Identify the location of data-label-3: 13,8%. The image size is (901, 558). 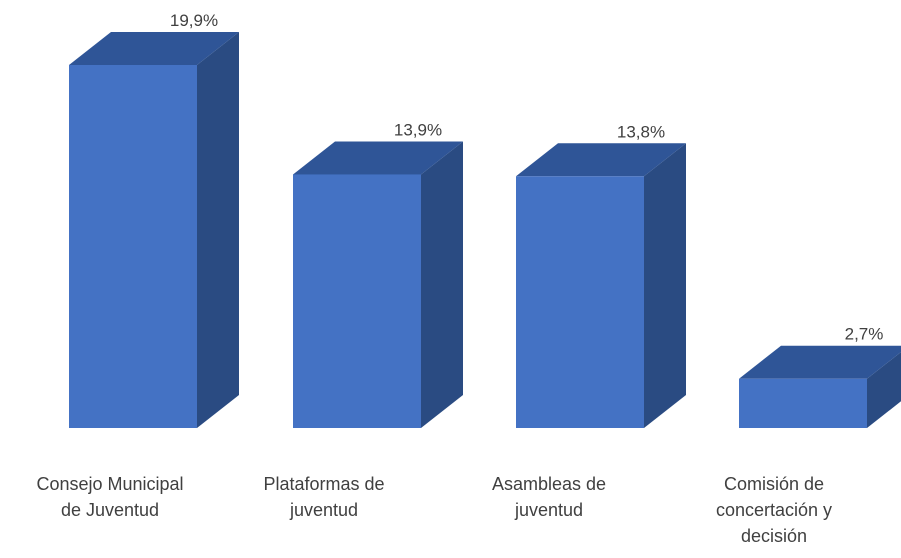
(641, 131).